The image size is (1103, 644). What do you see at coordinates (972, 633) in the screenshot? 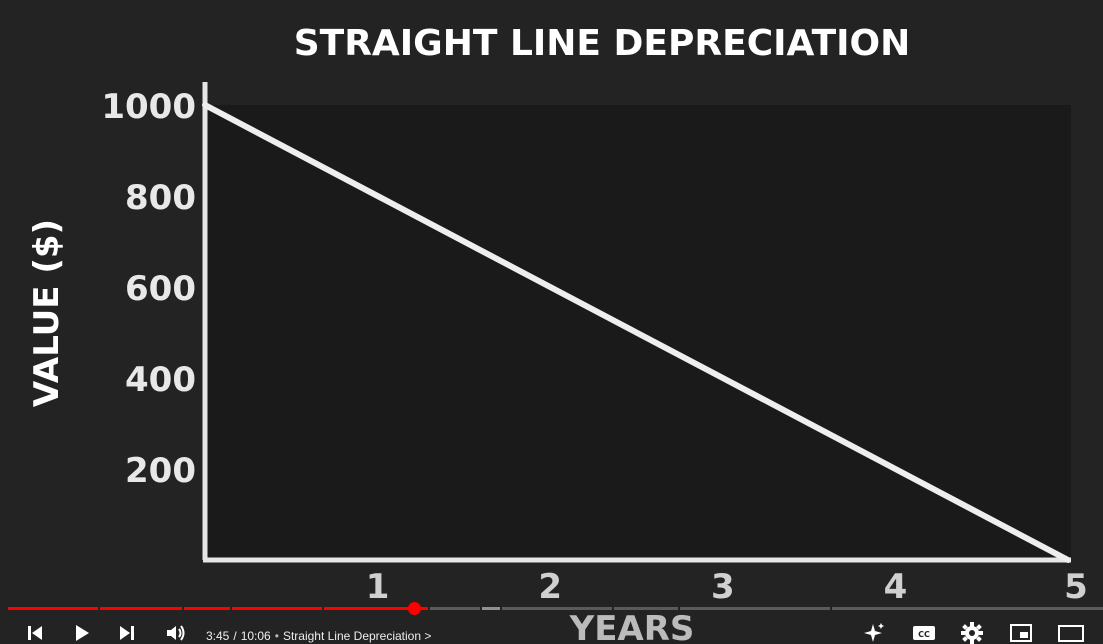
I see `gear-icon` at bounding box center [972, 633].